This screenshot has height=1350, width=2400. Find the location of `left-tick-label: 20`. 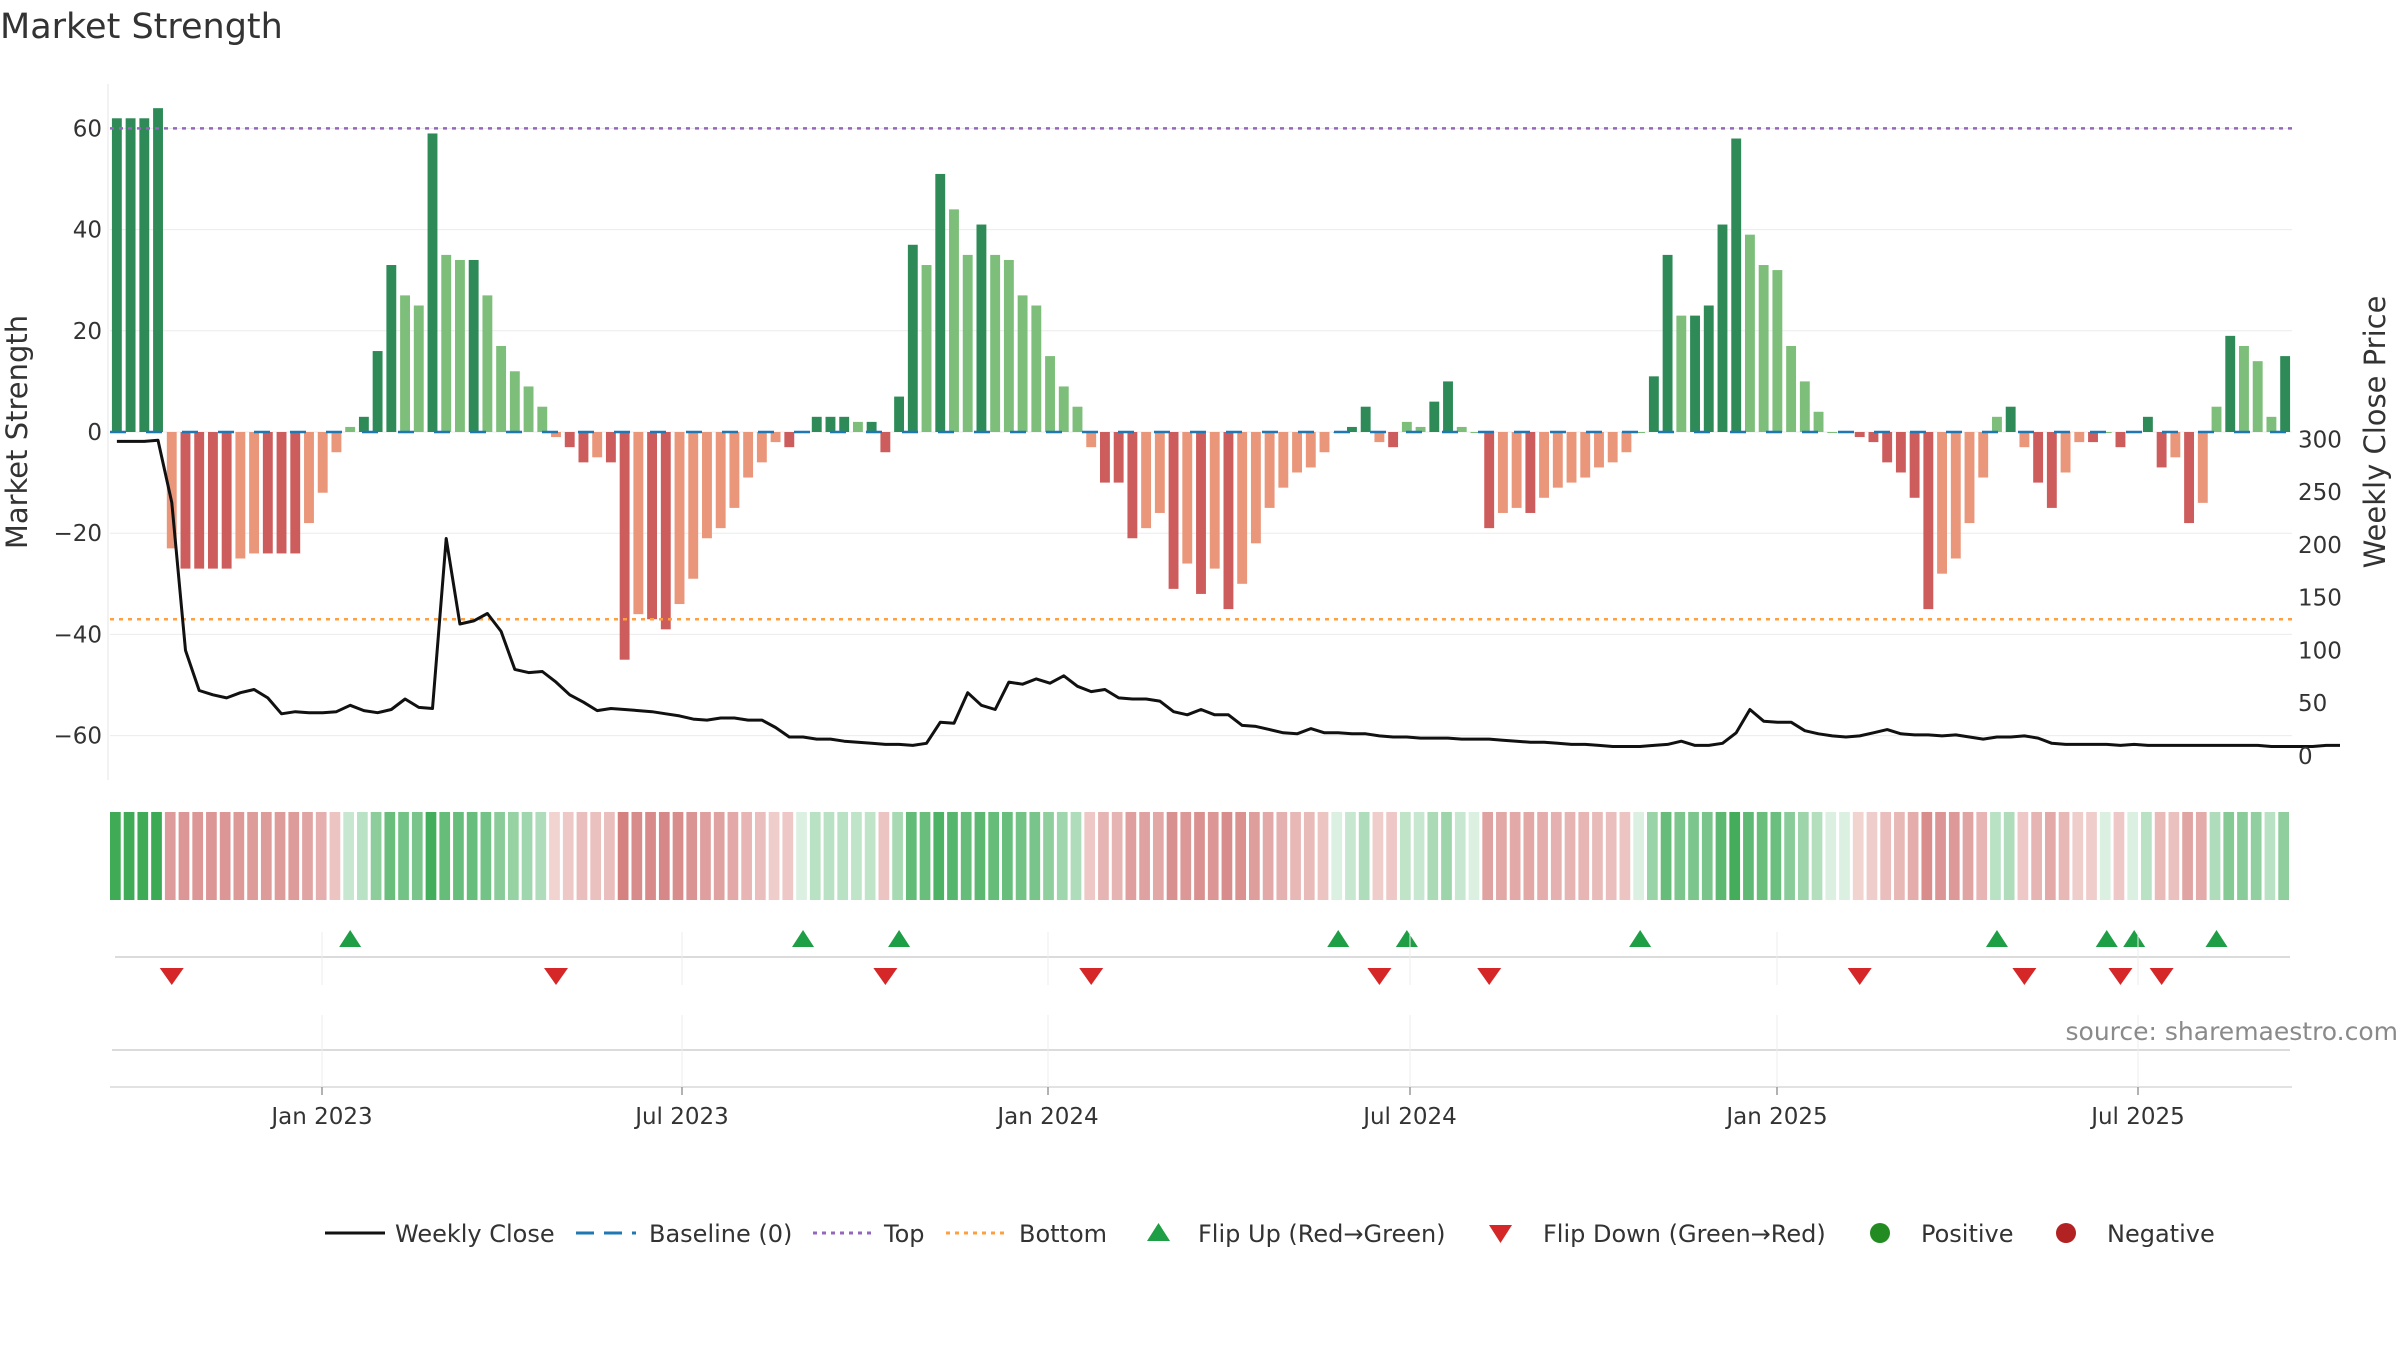

left-tick-label: 20 is located at coordinates (87, 332).